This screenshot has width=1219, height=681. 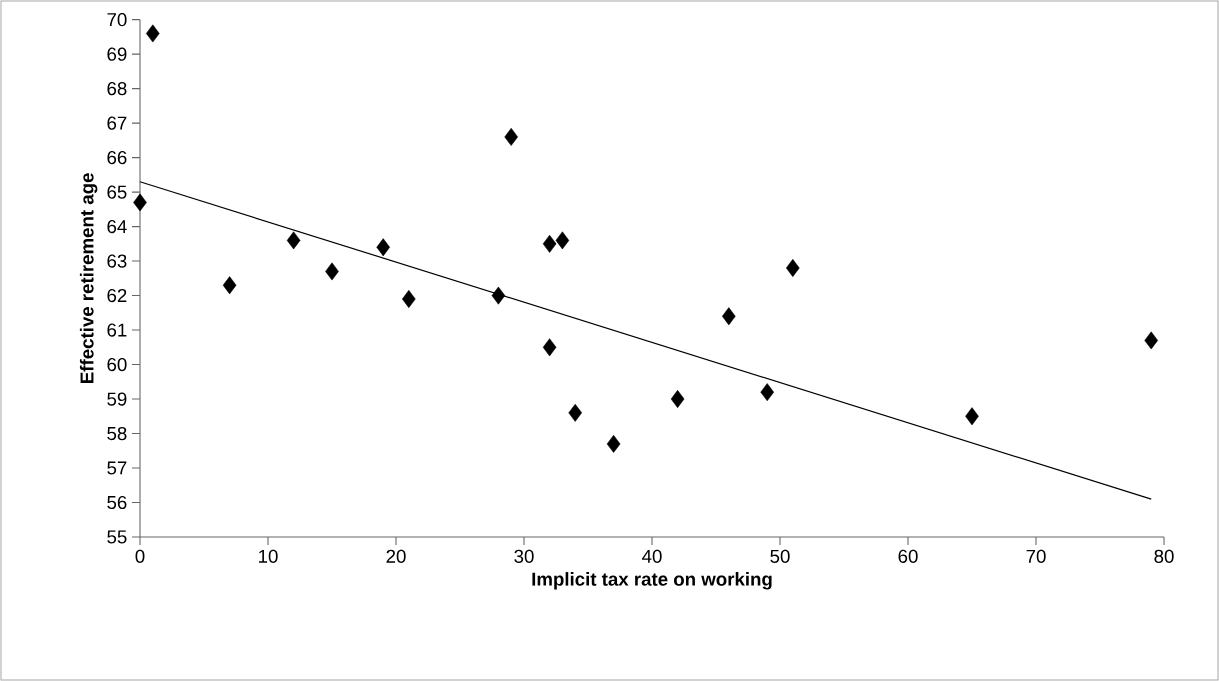 What do you see at coordinates (652, 556) in the screenshot?
I see `x-tick-label: 40` at bounding box center [652, 556].